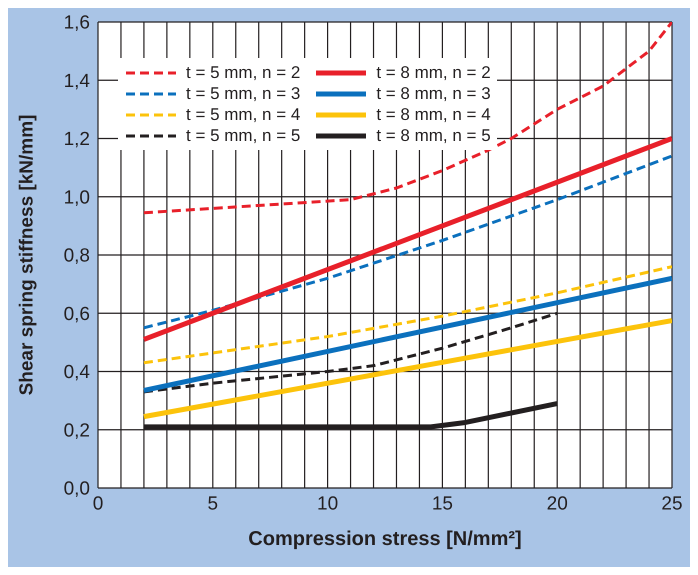 This screenshot has width=698, height=575. Describe the element at coordinates (77, 489) in the screenshot. I see `y-tick-label: 0,0` at that location.